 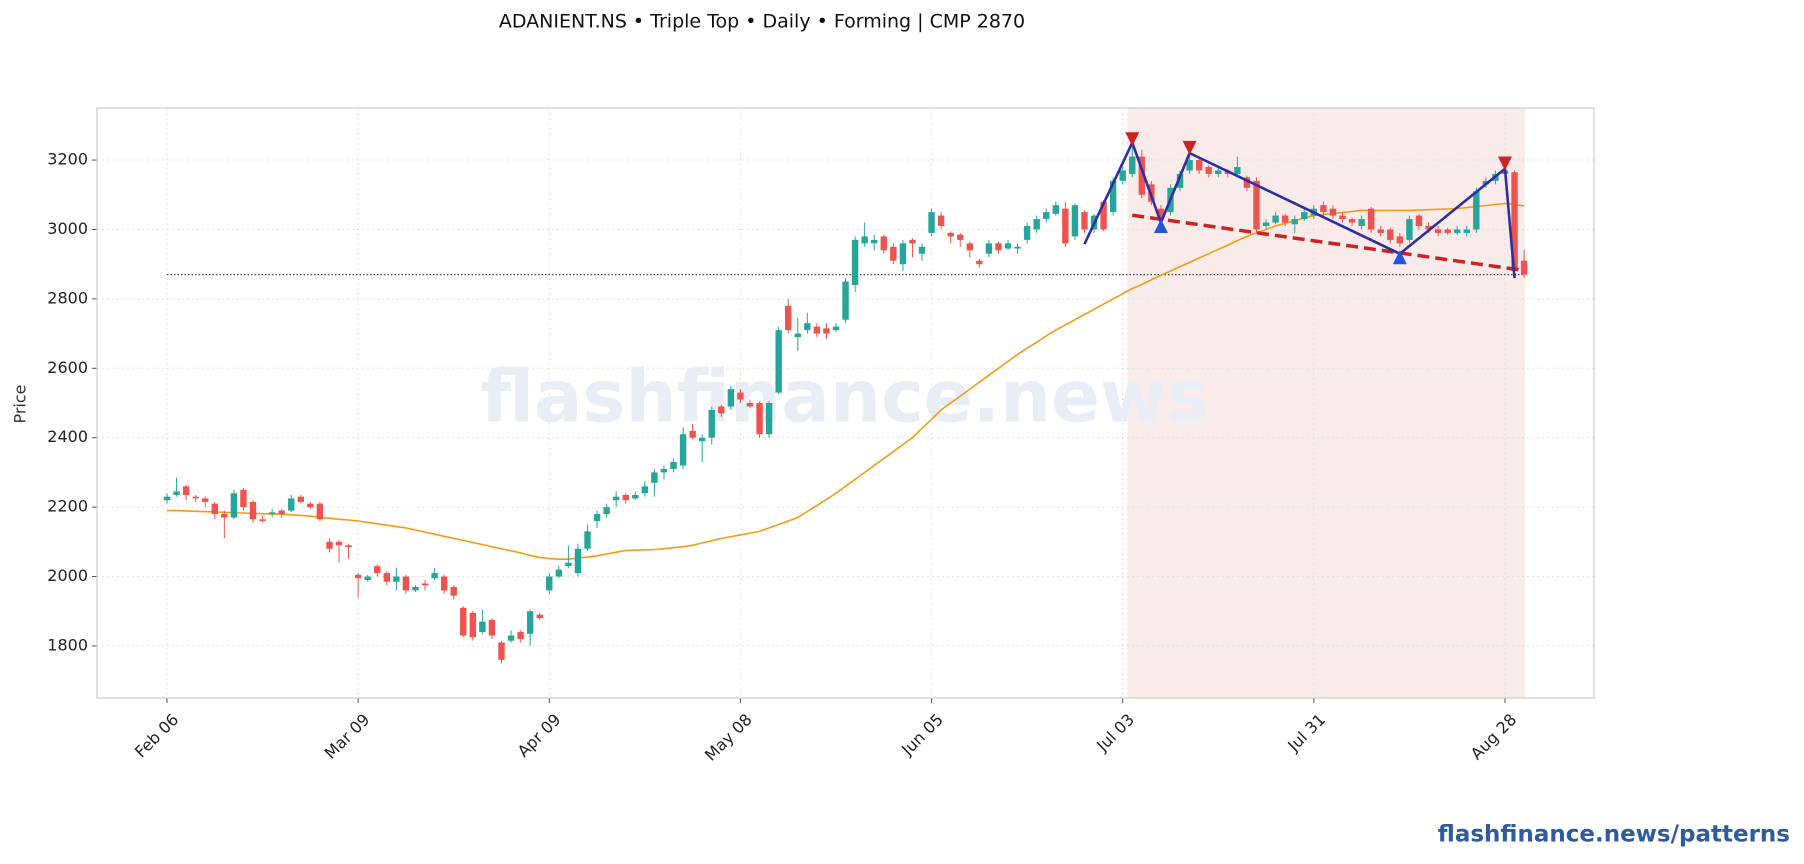 I want to click on peak-marker, so click(x=1132, y=139).